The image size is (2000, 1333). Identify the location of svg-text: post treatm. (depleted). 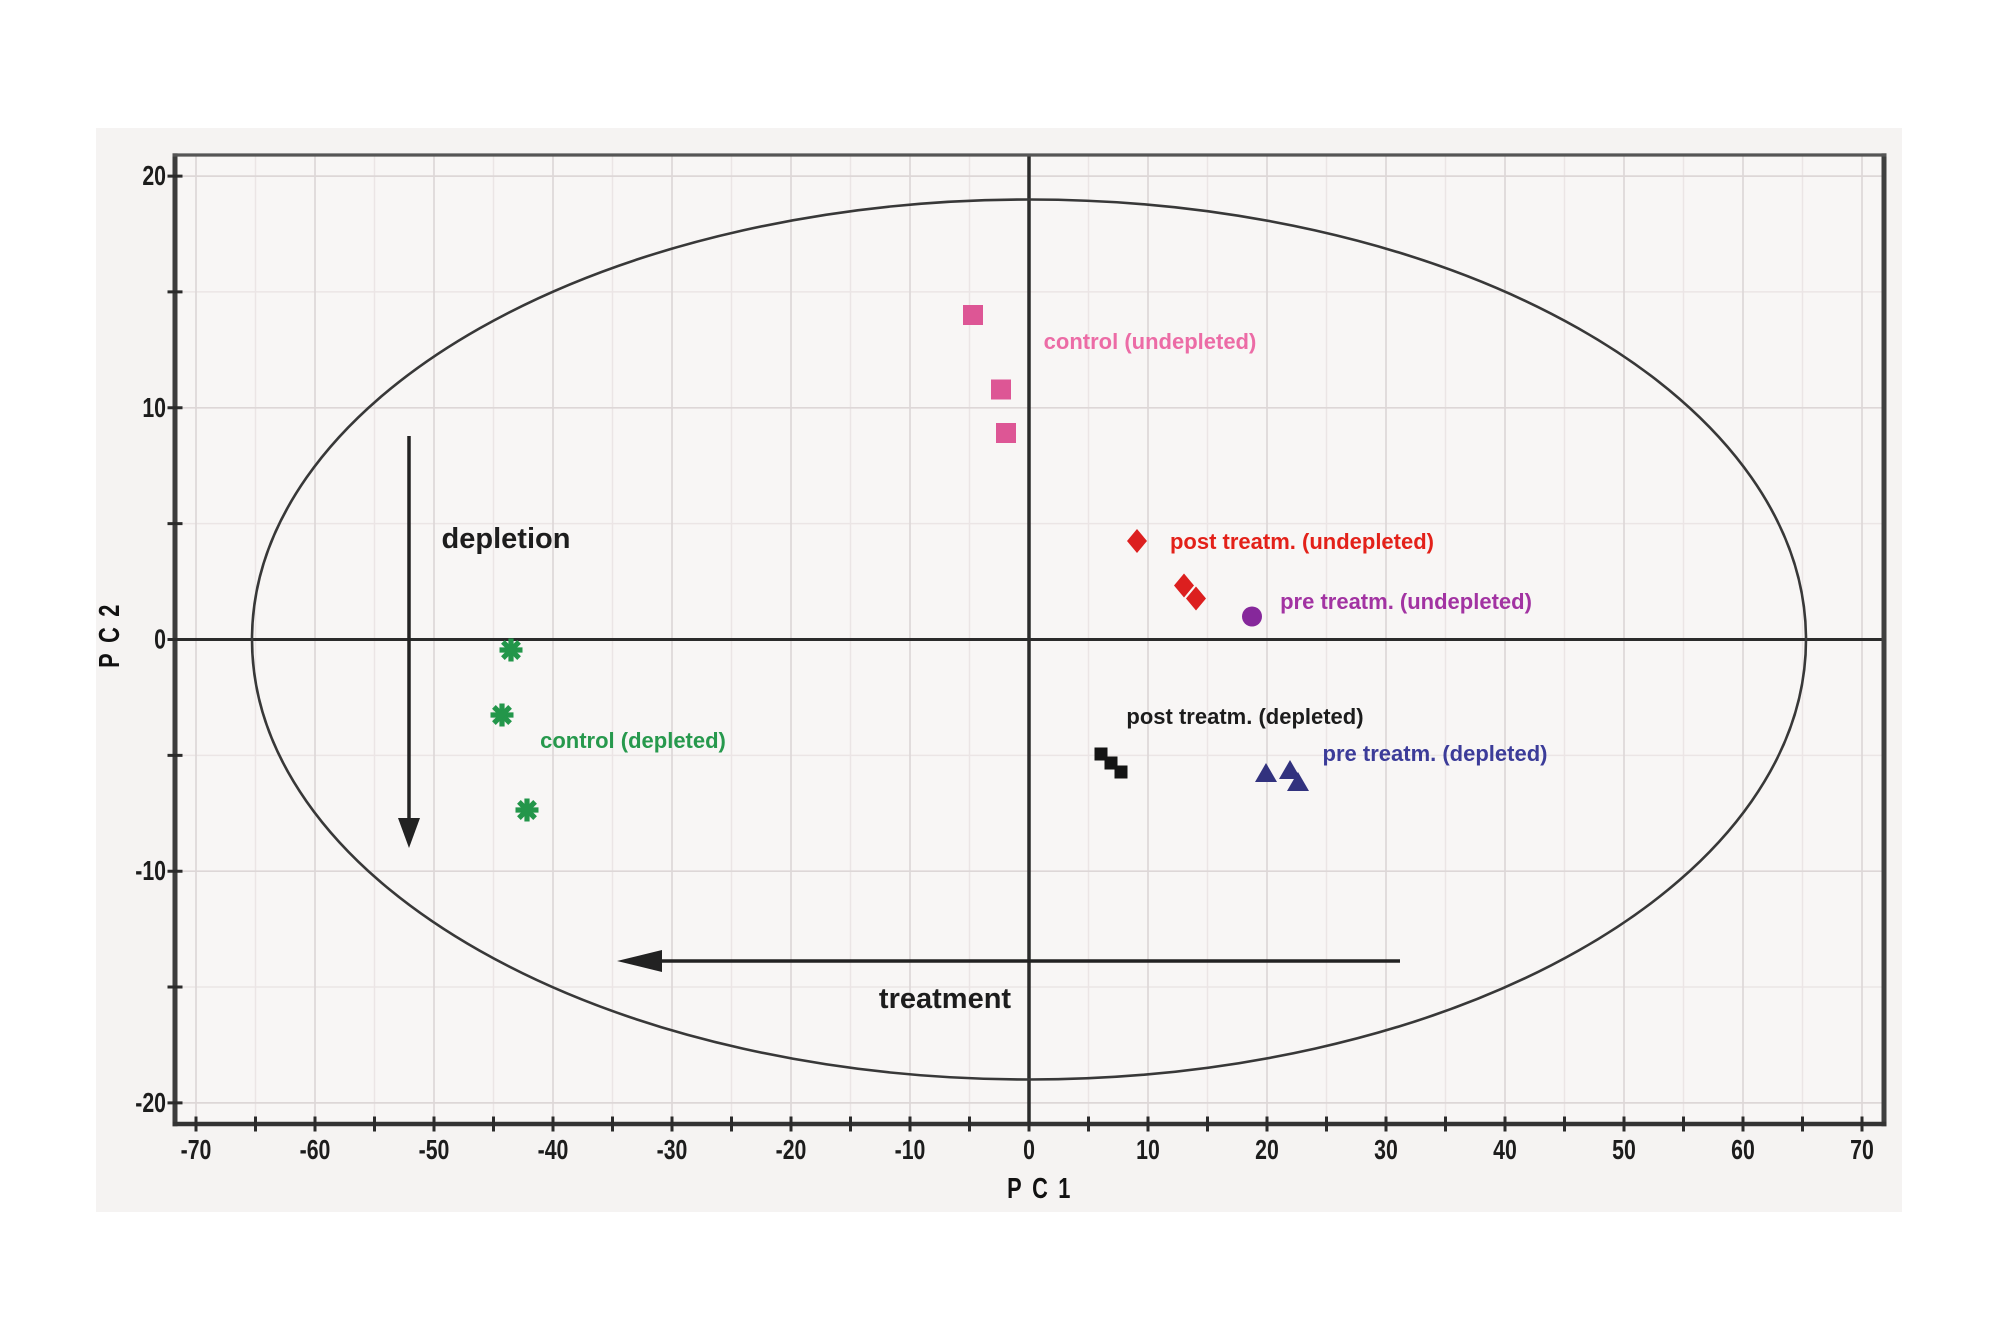
(1244, 716).